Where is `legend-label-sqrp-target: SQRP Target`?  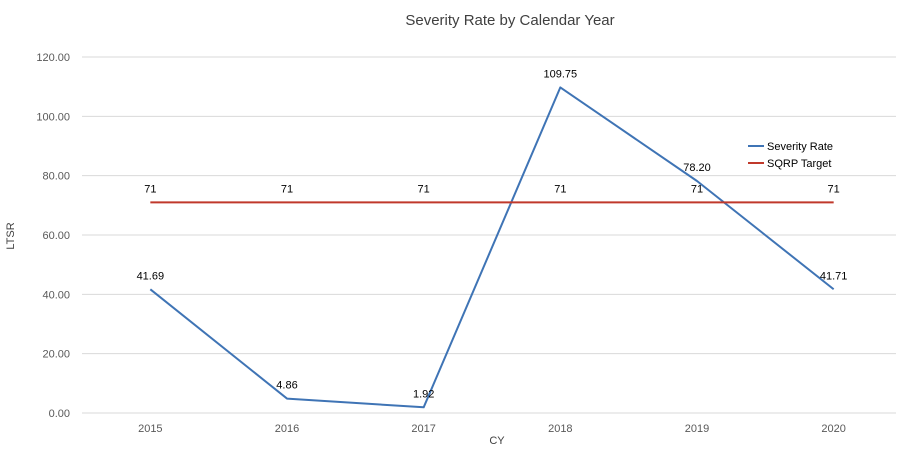 legend-label-sqrp-target: SQRP Target is located at coordinates (799, 164).